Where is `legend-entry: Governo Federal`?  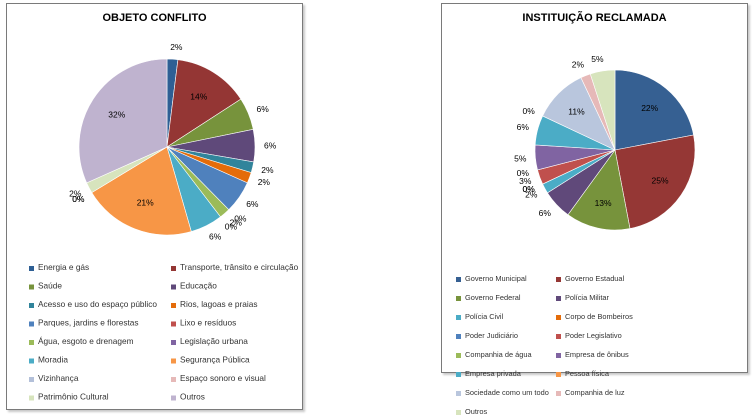 legend-entry: Governo Federal is located at coordinates (493, 297).